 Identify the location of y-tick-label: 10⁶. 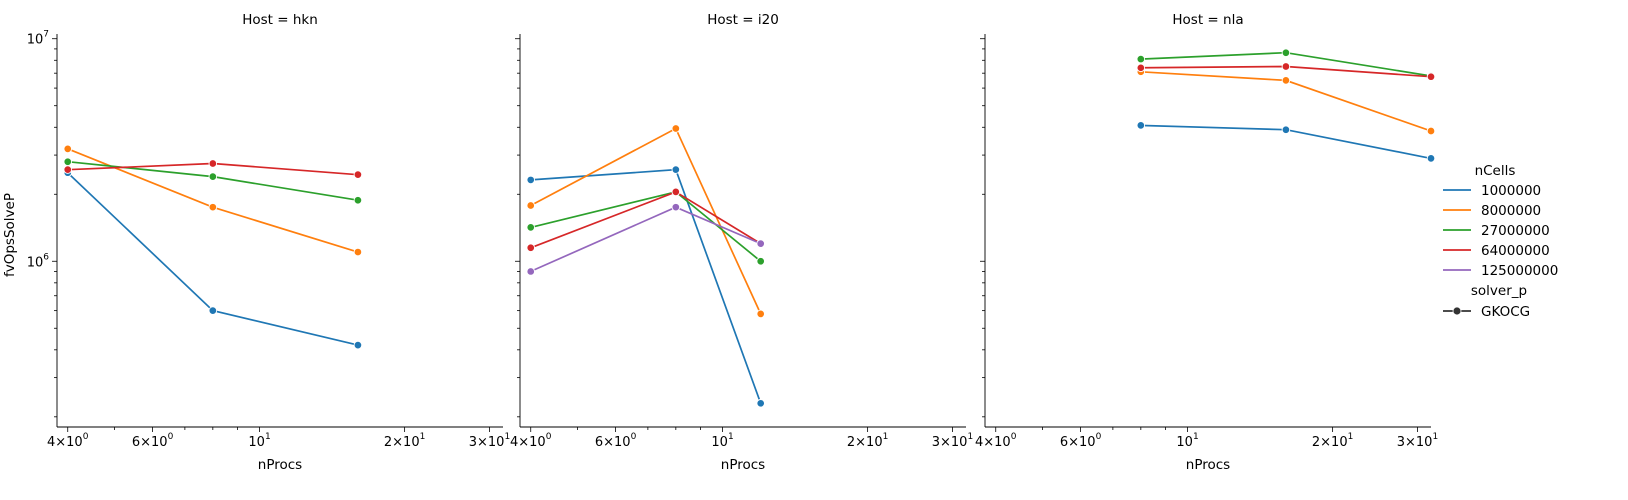
(38, 261).